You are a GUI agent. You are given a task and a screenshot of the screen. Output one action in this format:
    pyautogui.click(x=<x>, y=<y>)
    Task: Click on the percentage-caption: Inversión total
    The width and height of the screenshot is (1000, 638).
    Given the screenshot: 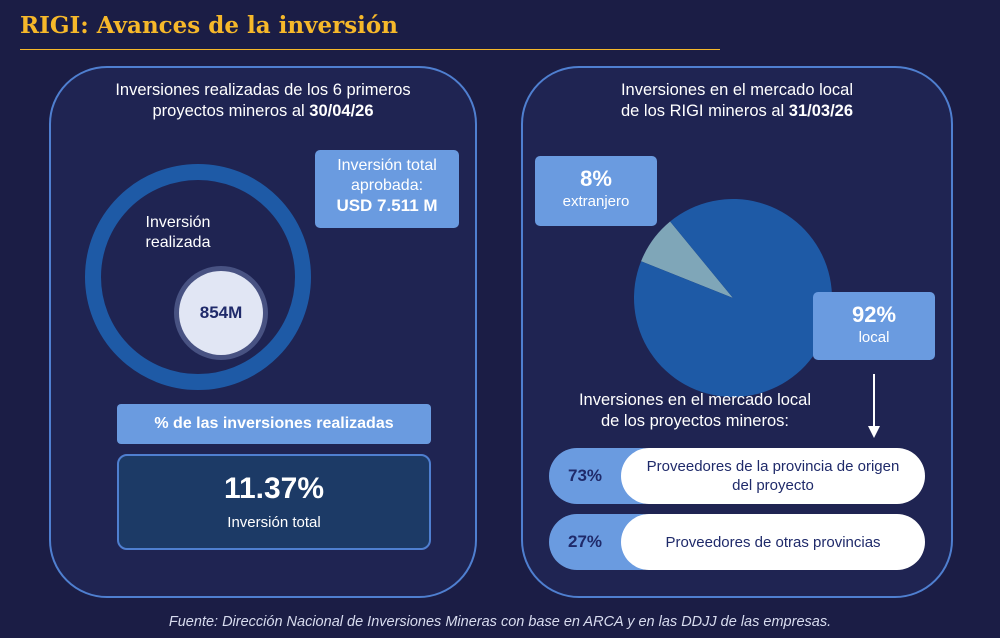 What is the action you would take?
    pyautogui.click(x=274, y=522)
    